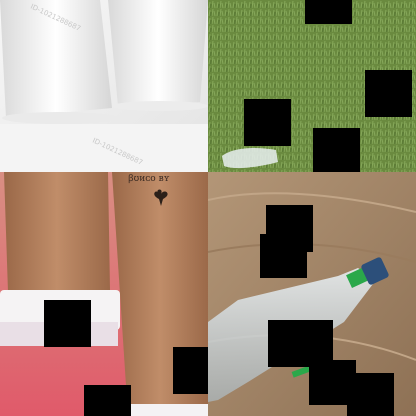 The image size is (416, 416). What do you see at coordinates (149, 179) in the screenshot?
I see `cup-tattoo-text: ꞵʊᴎᴄᴏ ʙʏ` at bounding box center [149, 179].